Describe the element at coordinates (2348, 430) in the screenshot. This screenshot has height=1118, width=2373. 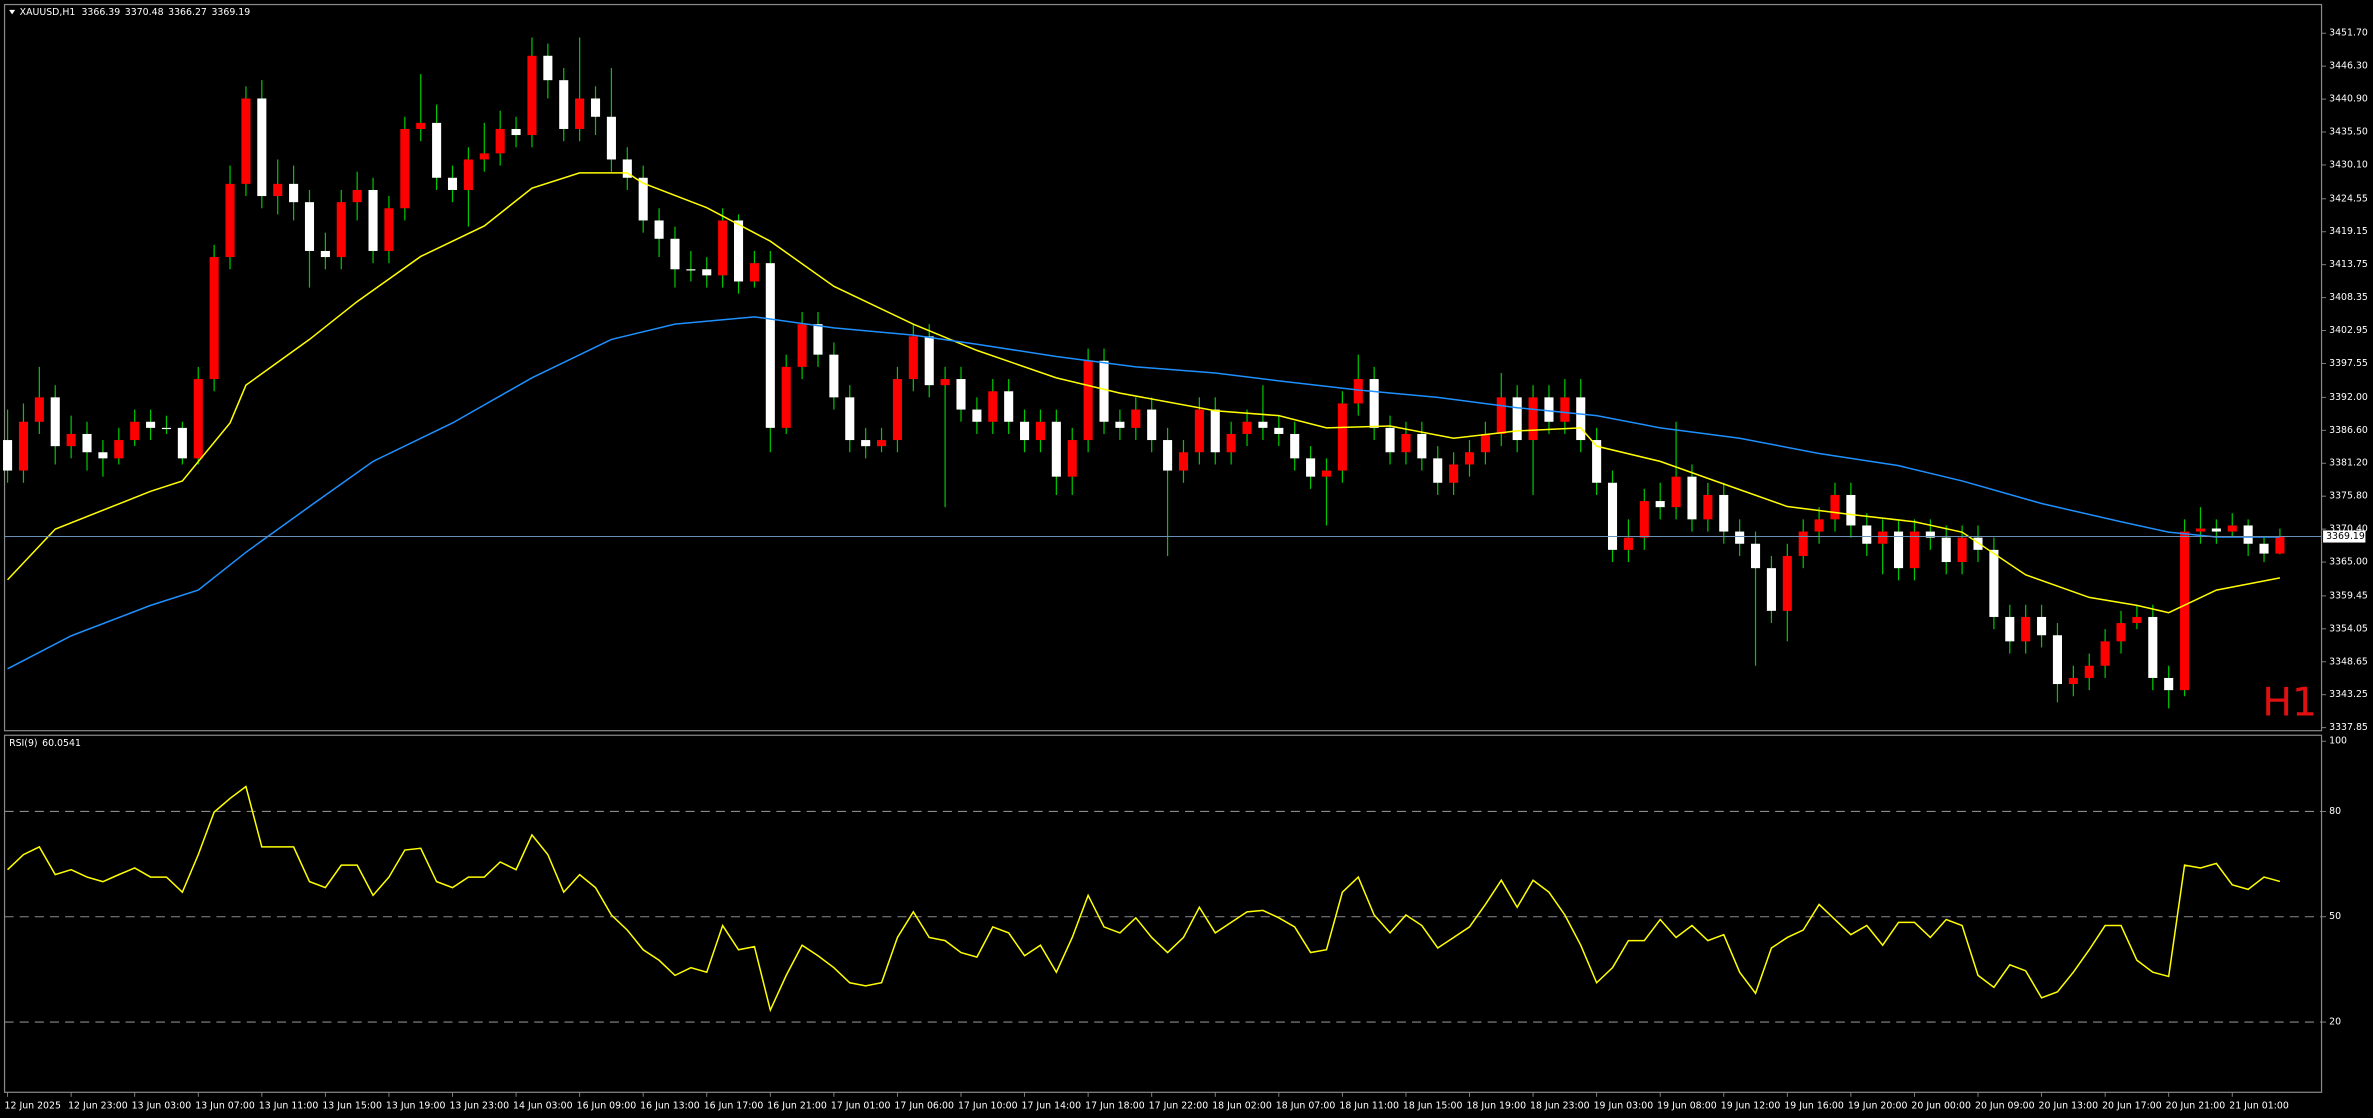
I see `y-tick-label: 3386.60` at that location.